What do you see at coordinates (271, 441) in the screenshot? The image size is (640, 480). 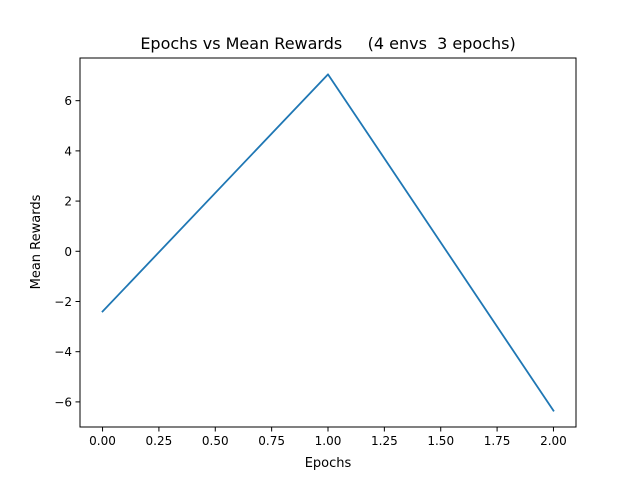 I see `x-tick-label: 0.75` at bounding box center [271, 441].